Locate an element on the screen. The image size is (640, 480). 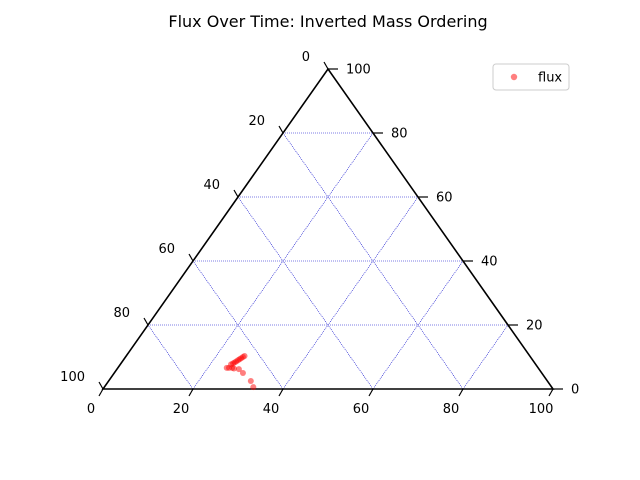
bottom-axis-tick-label: 40 is located at coordinates (271, 409).